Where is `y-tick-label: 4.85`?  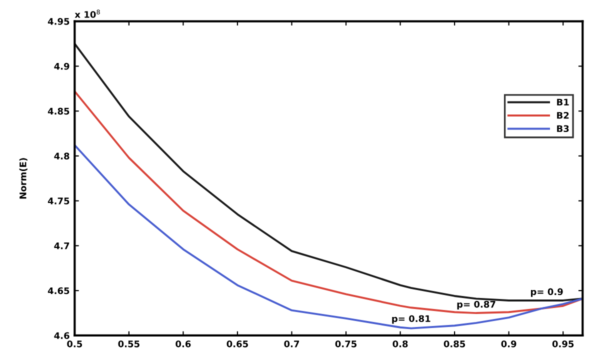
y-tick-label: 4.85 is located at coordinates (59, 111).